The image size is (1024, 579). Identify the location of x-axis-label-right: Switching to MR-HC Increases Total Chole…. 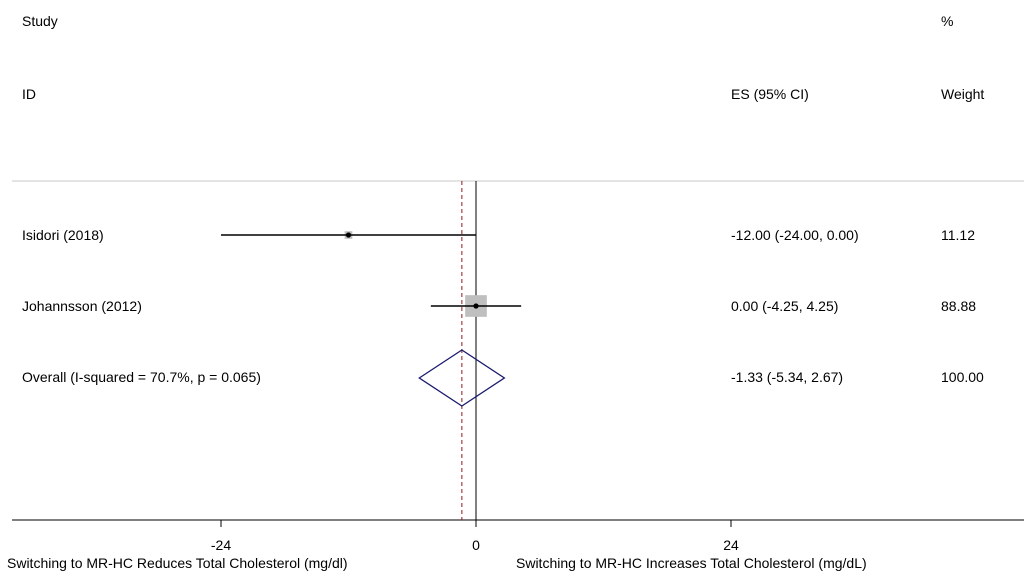
(691, 563).